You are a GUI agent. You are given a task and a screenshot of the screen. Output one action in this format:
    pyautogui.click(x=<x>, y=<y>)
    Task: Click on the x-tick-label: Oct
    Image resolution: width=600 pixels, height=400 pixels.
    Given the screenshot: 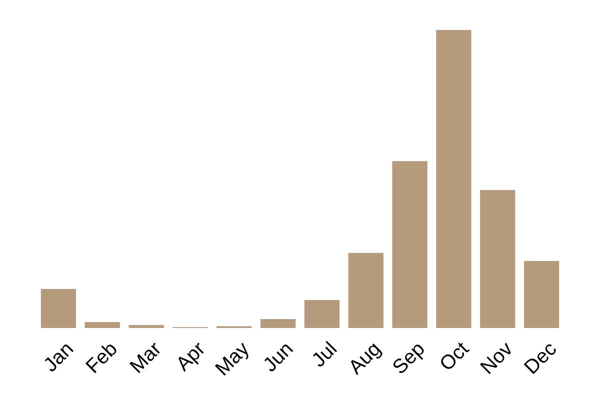 What is the action you would take?
    pyautogui.click(x=455, y=357)
    